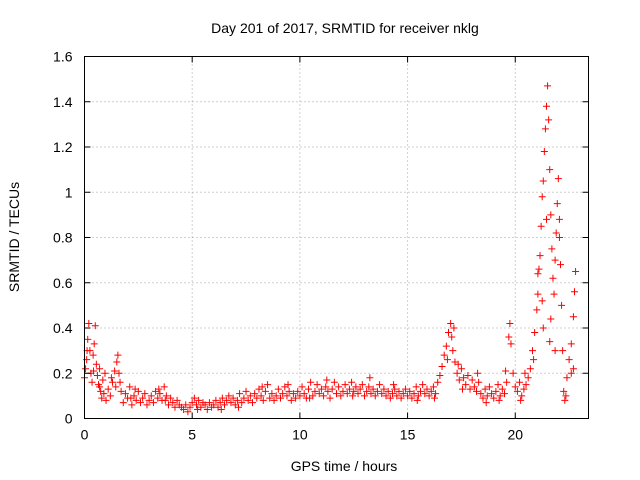  I want to click on x-tick-label: 0, so click(85, 435).